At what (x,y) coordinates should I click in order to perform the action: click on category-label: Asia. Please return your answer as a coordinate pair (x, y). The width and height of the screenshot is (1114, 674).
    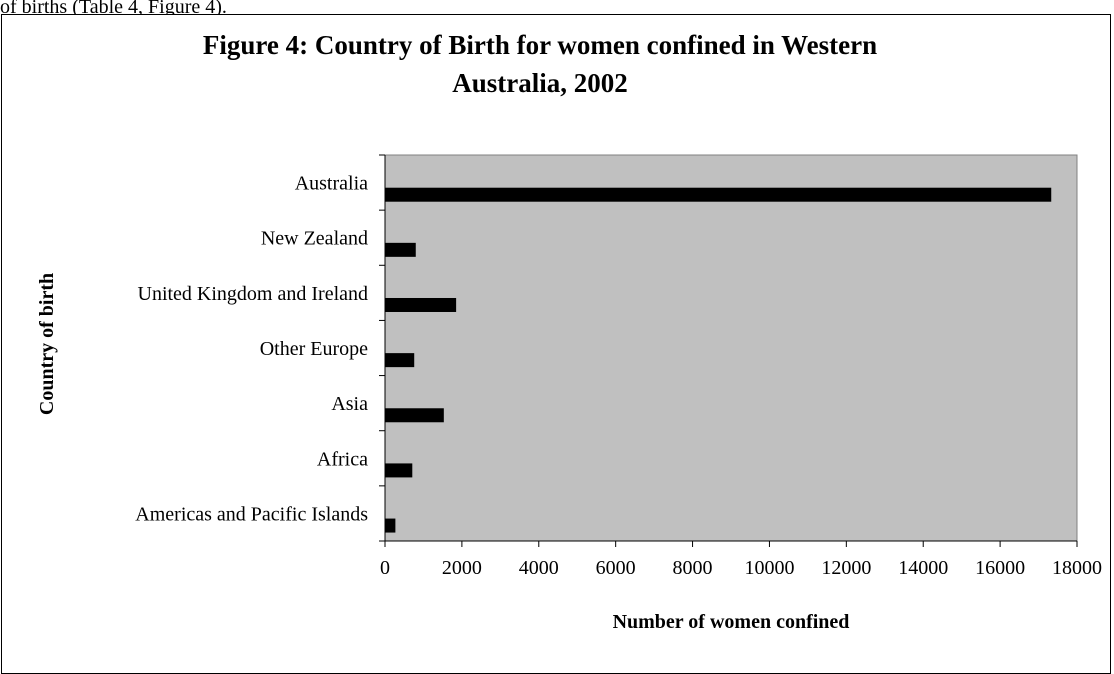
    Looking at the image, I should click on (349, 404).